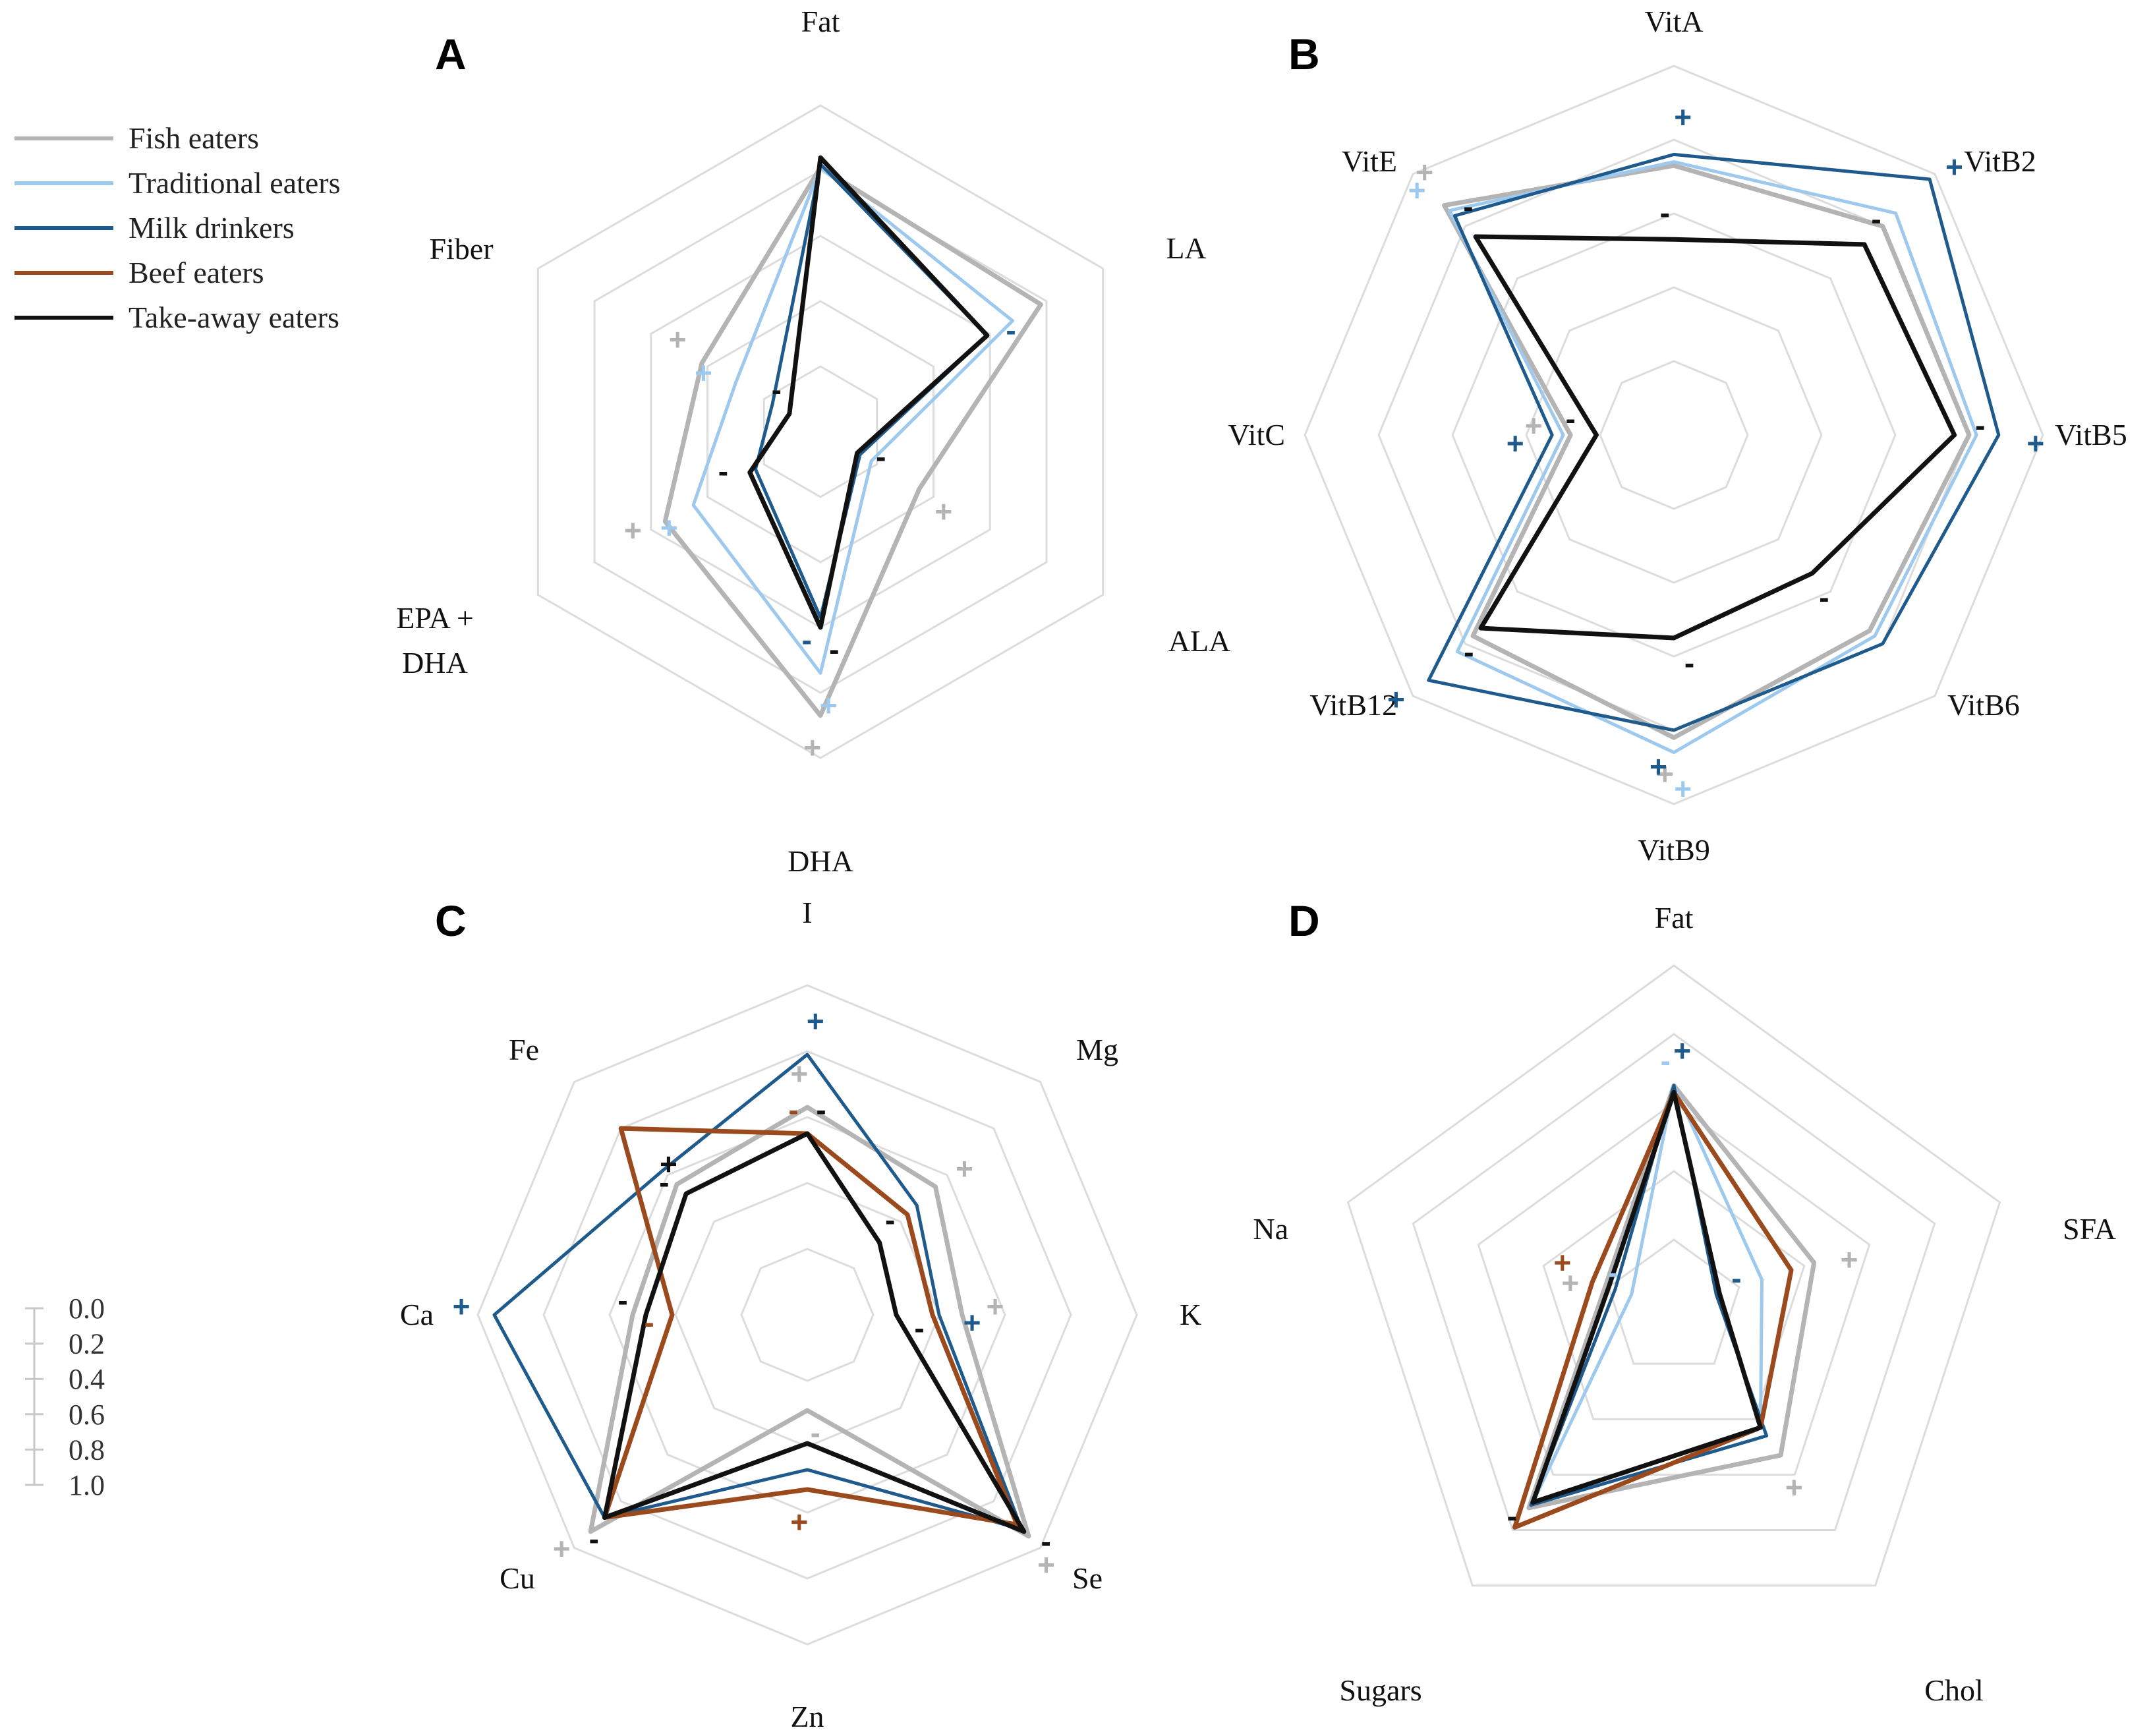  I want to click on panel-letter: D, so click(1304, 920).